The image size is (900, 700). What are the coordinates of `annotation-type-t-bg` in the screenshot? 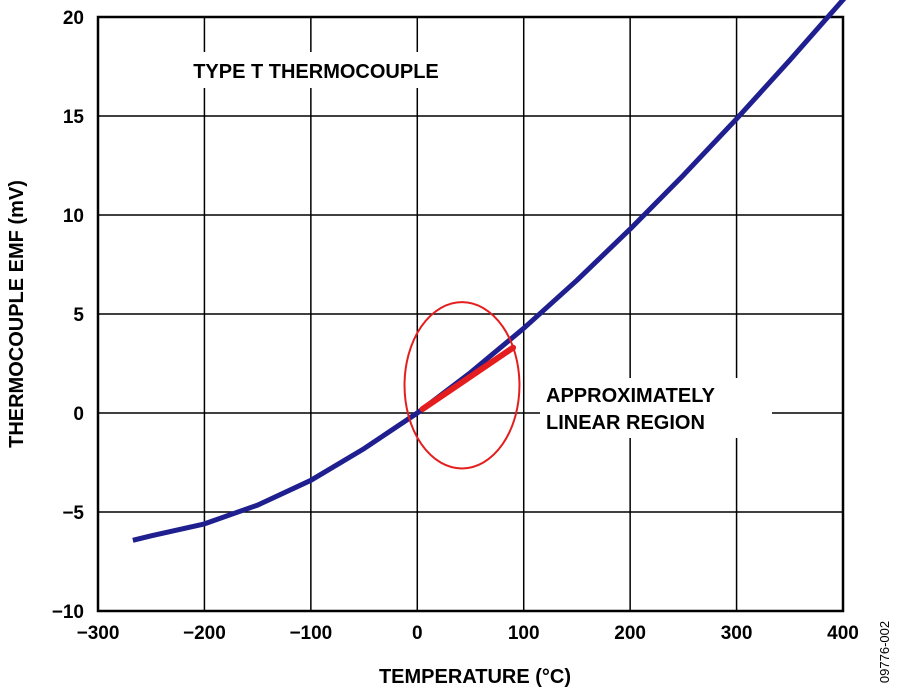 It's located at (316, 70).